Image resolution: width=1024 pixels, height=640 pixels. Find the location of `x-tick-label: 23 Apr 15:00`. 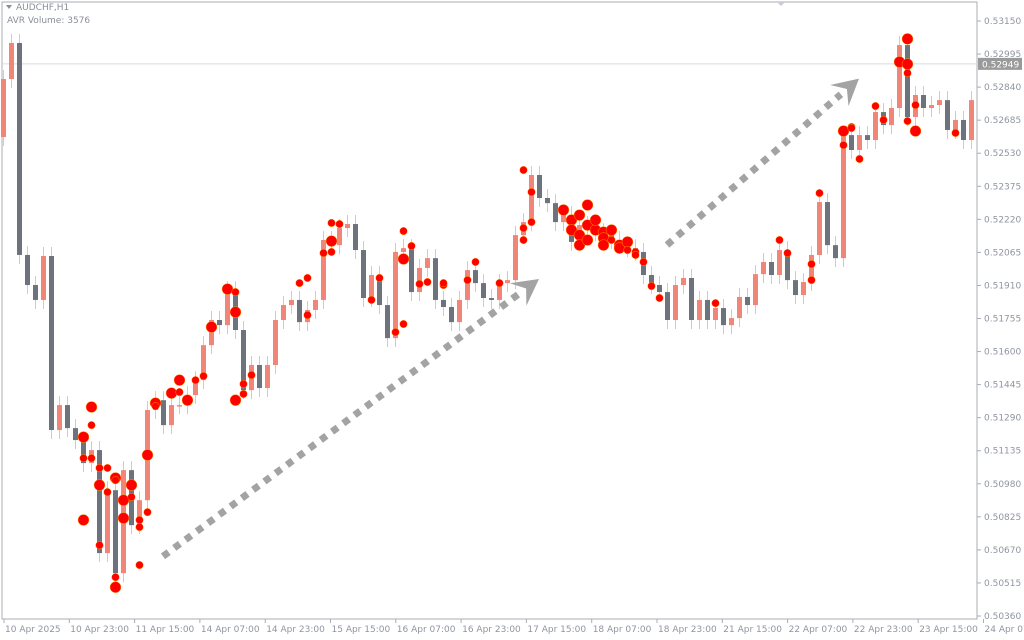

x-tick-label: 23 Apr 15:00 is located at coordinates (948, 630).